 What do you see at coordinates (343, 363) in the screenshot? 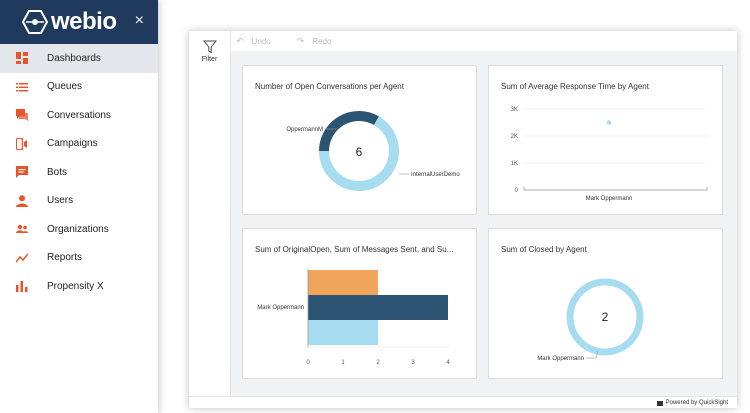
I see `x-tick-label: 1` at bounding box center [343, 363].